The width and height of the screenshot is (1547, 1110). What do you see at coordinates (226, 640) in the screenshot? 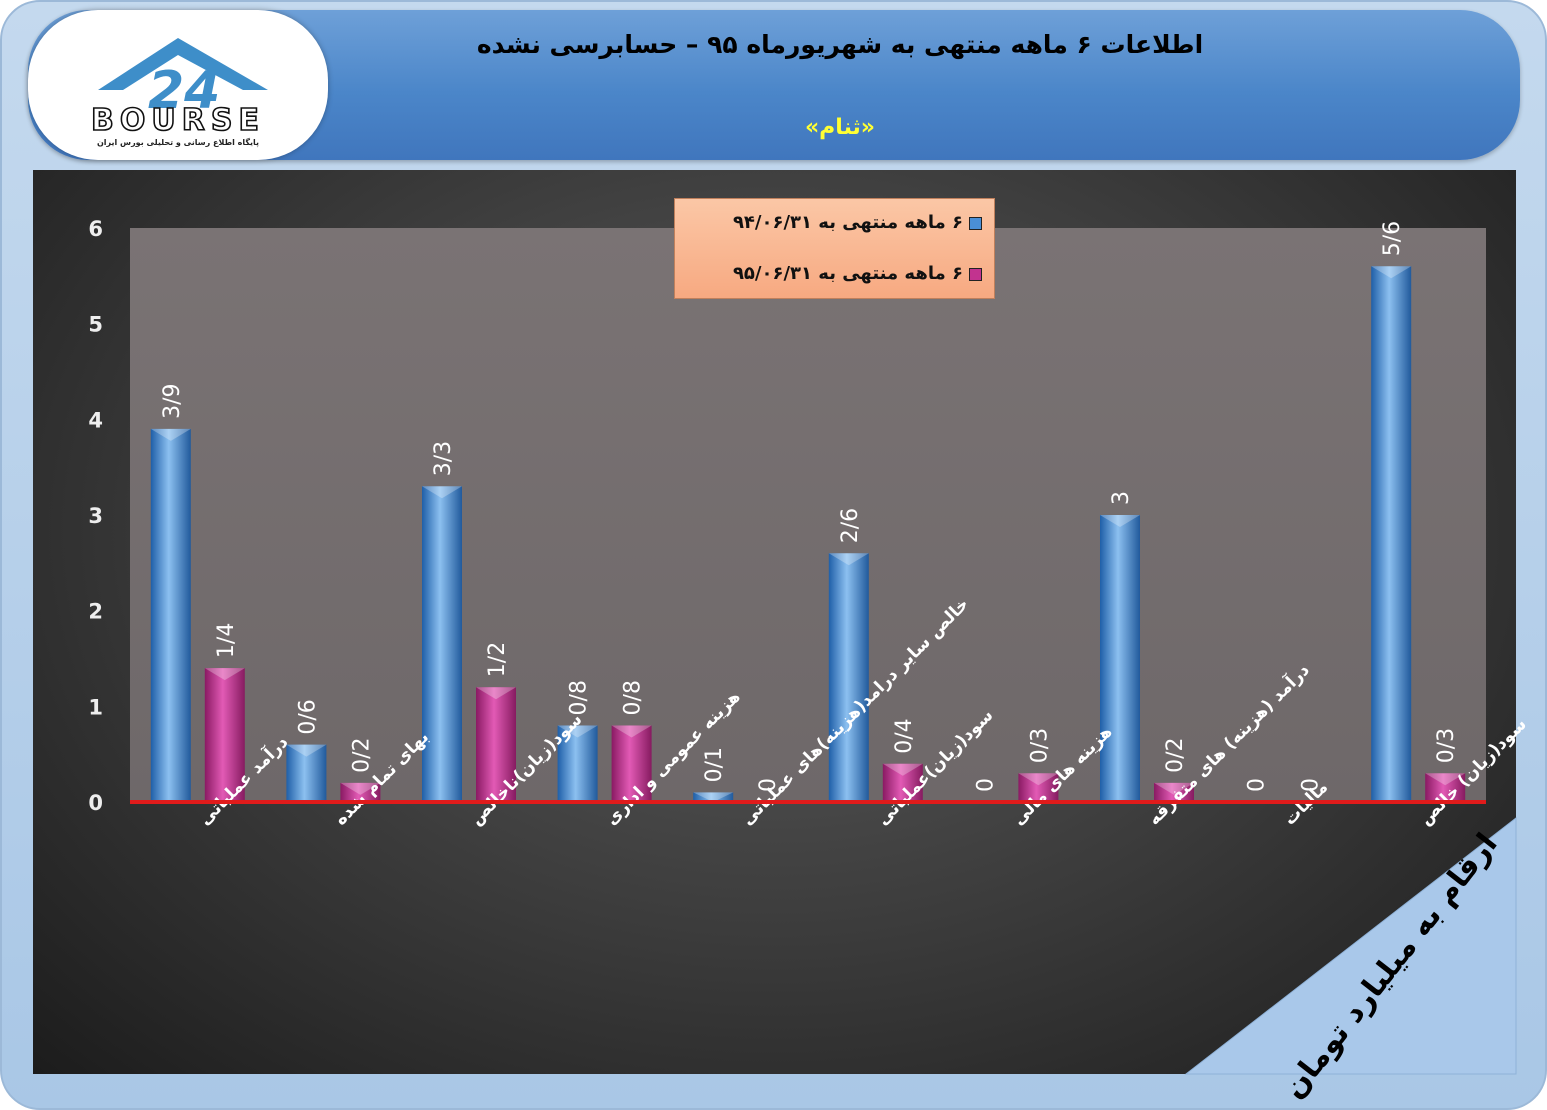
I see `bar-value-label: 1/4` at bounding box center [226, 640].